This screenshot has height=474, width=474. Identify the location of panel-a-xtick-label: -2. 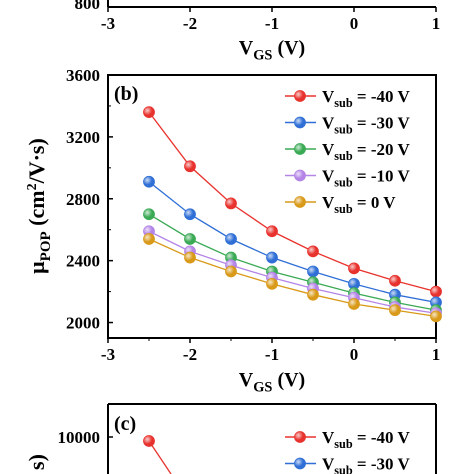
(190, 23).